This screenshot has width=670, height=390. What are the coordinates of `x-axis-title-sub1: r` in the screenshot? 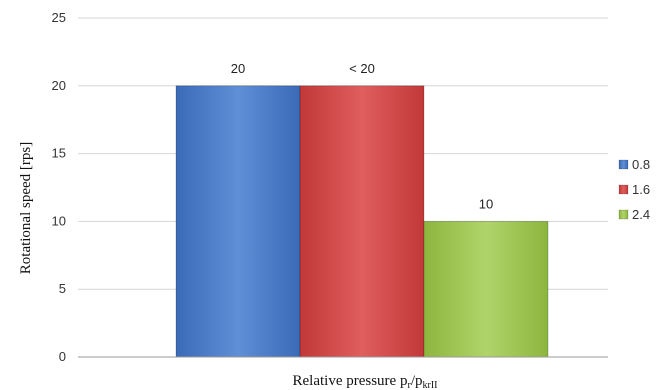 It's located at (409, 385).